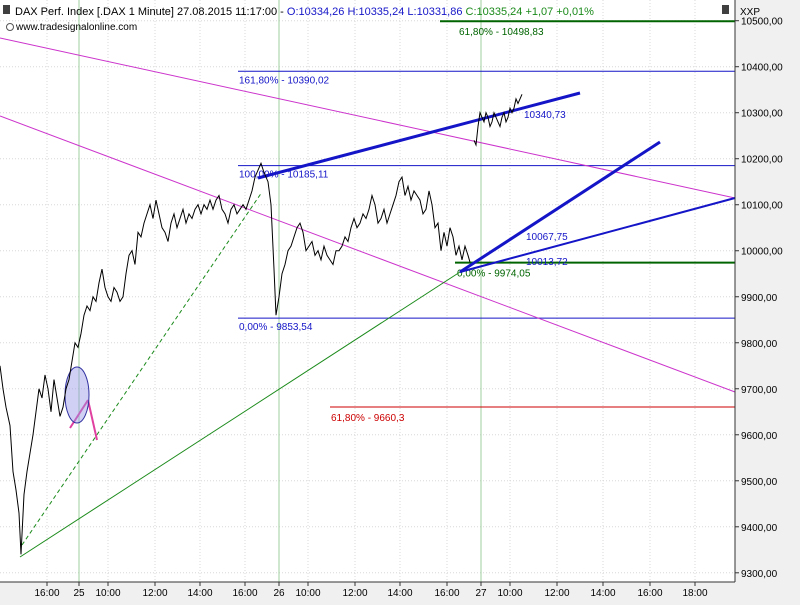 This screenshot has width=800, height=605. Describe the element at coordinates (762, 114) in the screenshot. I see `y-tick-label: 10300,00` at that location.